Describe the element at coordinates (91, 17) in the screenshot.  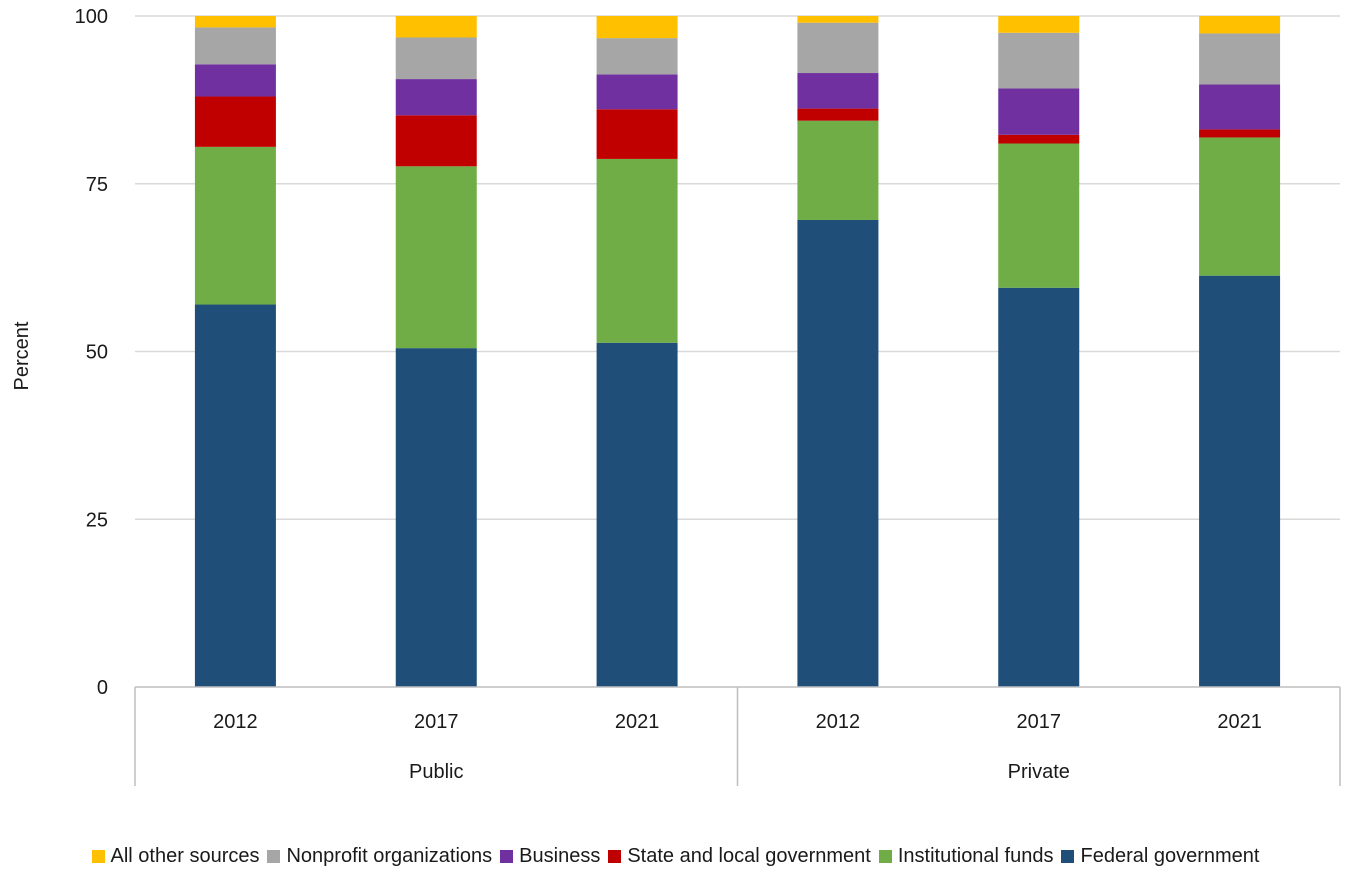
I see `y-tick-label: 100` at that location.